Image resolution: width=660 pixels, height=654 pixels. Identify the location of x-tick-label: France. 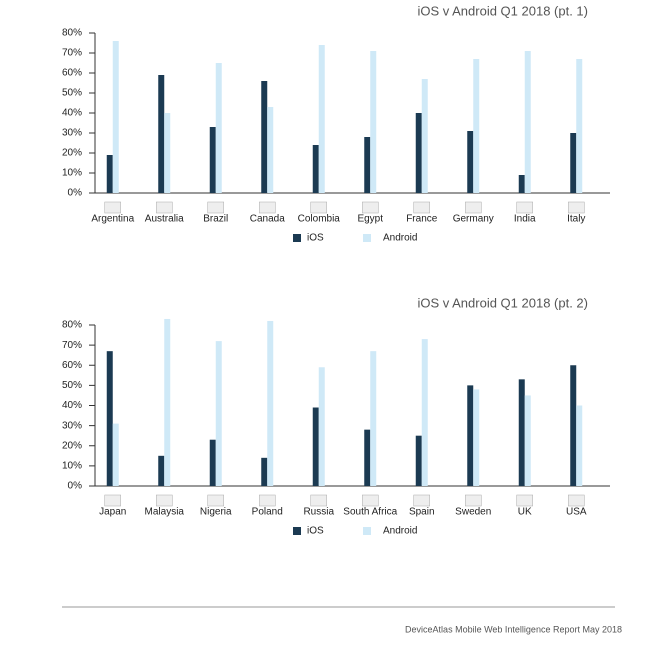
(422, 219).